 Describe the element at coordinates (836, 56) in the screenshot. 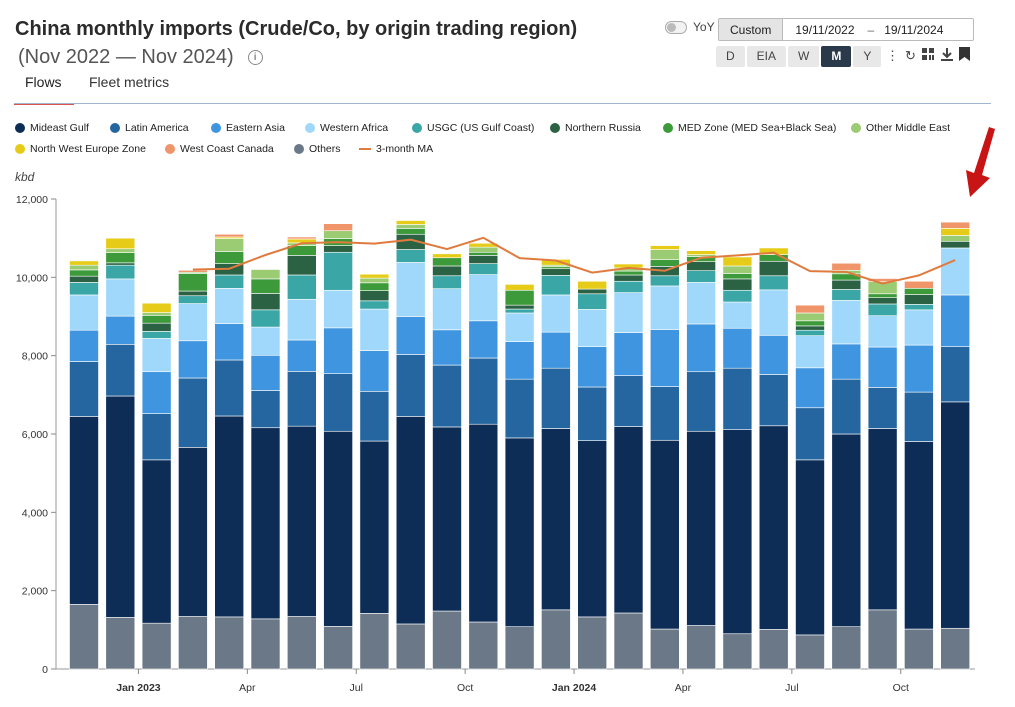

I see `period-m-button: M` at that location.